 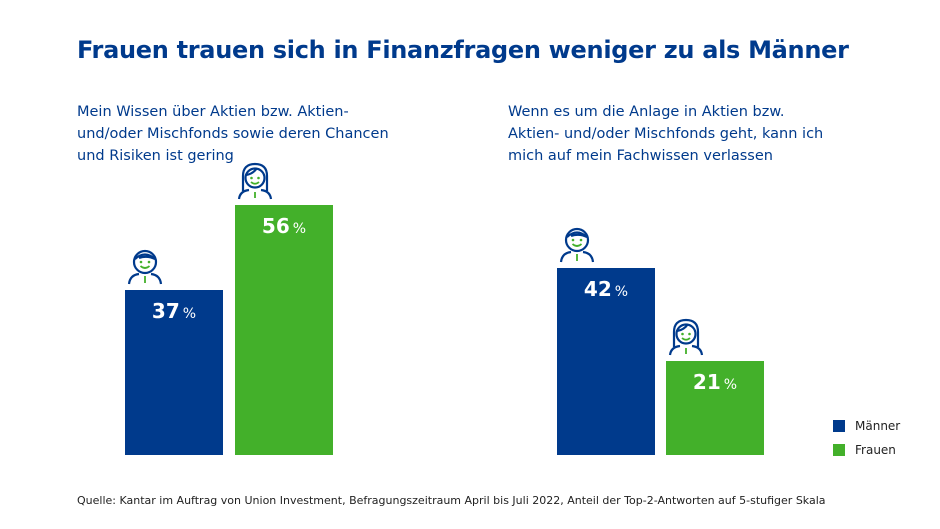 What do you see at coordinates (715, 382) in the screenshot?
I see `data-label: 21%` at bounding box center [715, 382].